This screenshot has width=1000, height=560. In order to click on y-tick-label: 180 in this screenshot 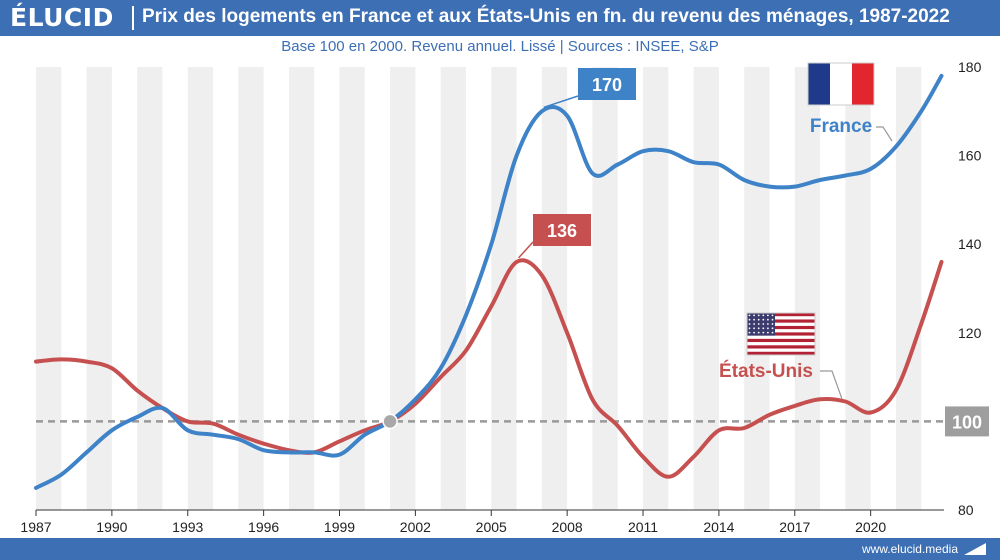, I will do `click(970, 67)`.